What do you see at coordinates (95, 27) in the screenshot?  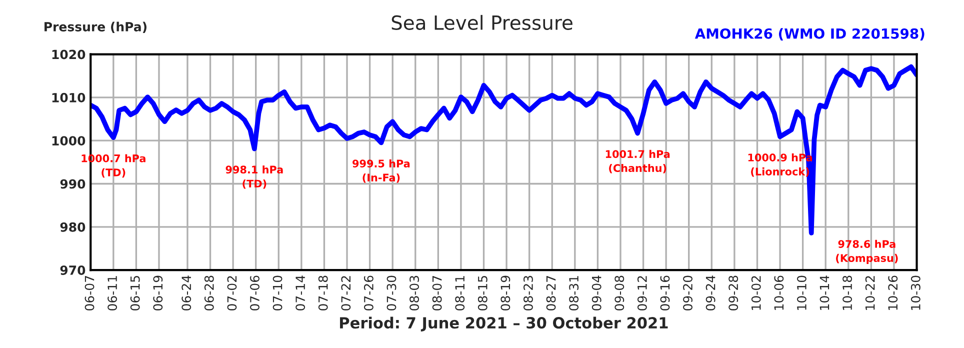 I see `y-axis-title: Pressure (hPa)` at bounding box center [95, 27].